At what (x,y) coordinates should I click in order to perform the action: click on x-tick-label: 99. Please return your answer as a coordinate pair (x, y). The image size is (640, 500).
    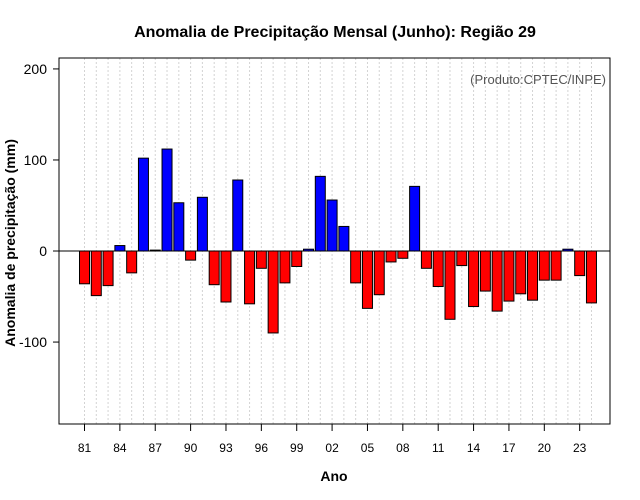
    Looking at the image, I should click on (297, 448).